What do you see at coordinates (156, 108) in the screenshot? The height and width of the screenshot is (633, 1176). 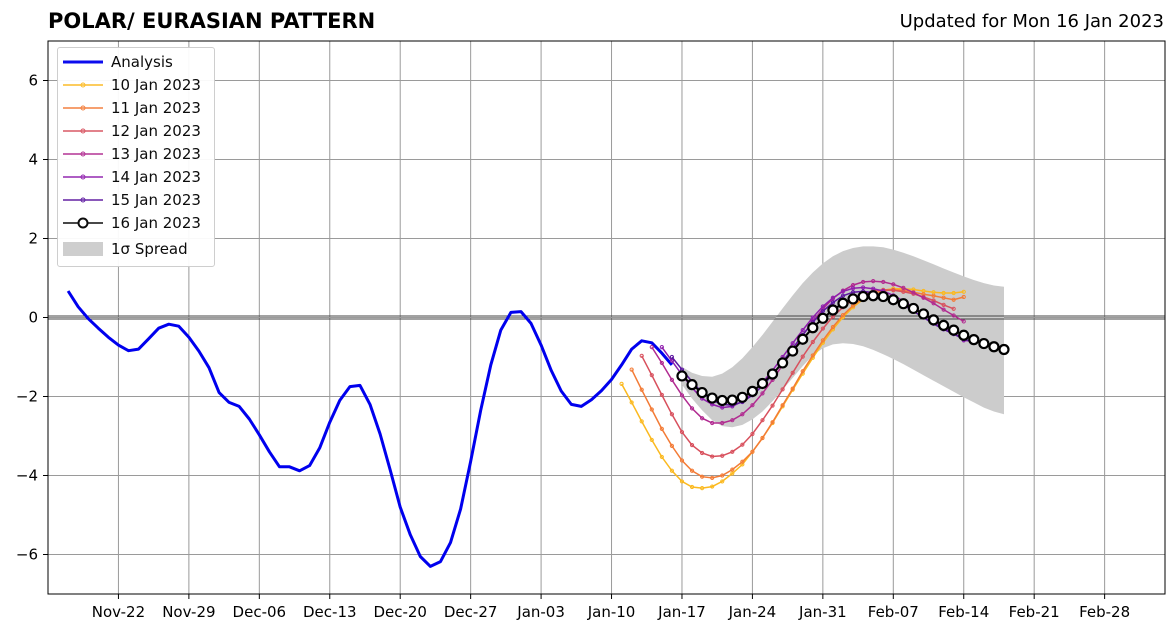 I see `legend-label-11-jan: 11 Jan 2023` at bounding box center [156, 108].